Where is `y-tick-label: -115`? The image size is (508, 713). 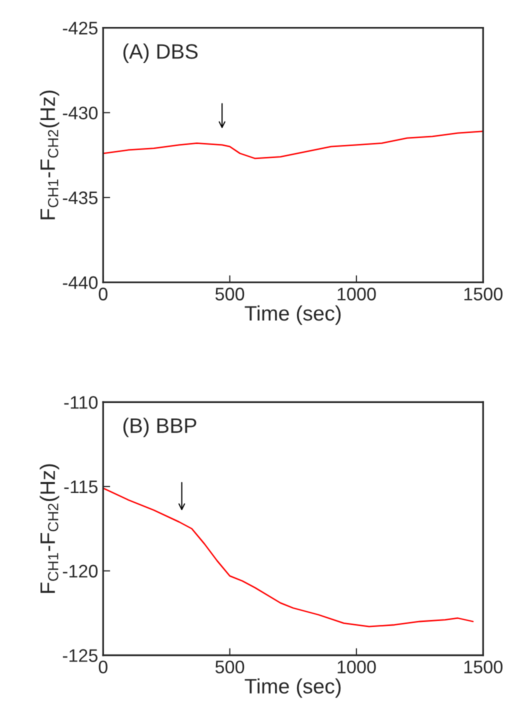 y-tick-label: -115 is located at coordinates (81, 487).